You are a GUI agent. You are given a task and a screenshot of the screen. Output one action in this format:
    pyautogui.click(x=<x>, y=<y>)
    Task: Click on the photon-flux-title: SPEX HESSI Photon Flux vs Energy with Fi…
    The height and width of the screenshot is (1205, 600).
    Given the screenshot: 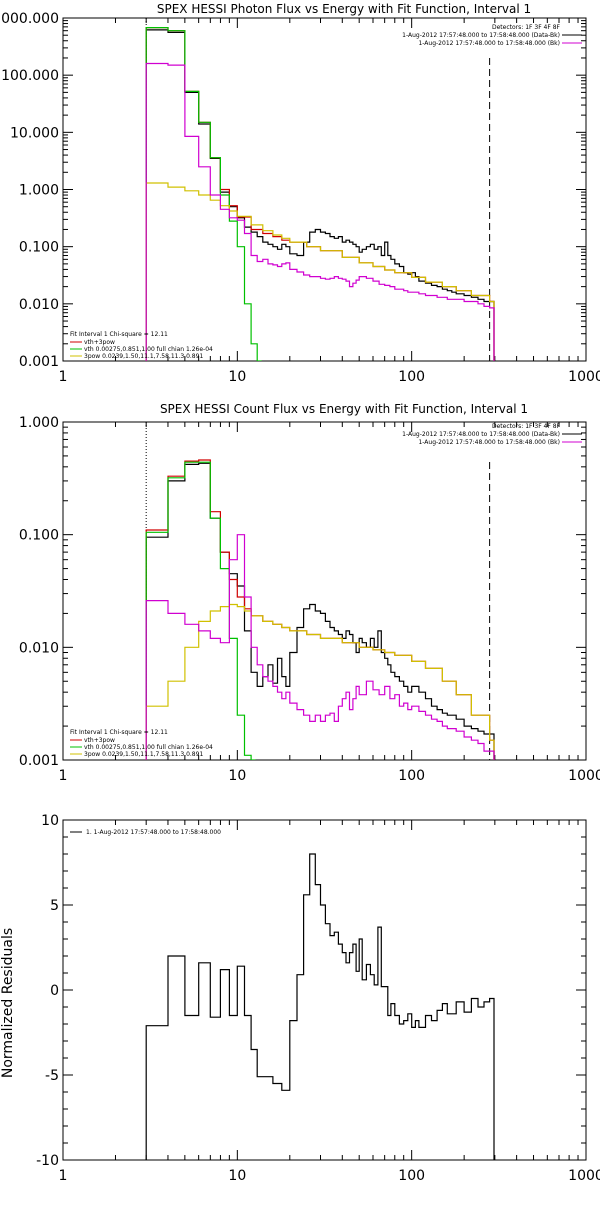 What is the action you would take?
    pyautogui.click(x=344, y=9)
    